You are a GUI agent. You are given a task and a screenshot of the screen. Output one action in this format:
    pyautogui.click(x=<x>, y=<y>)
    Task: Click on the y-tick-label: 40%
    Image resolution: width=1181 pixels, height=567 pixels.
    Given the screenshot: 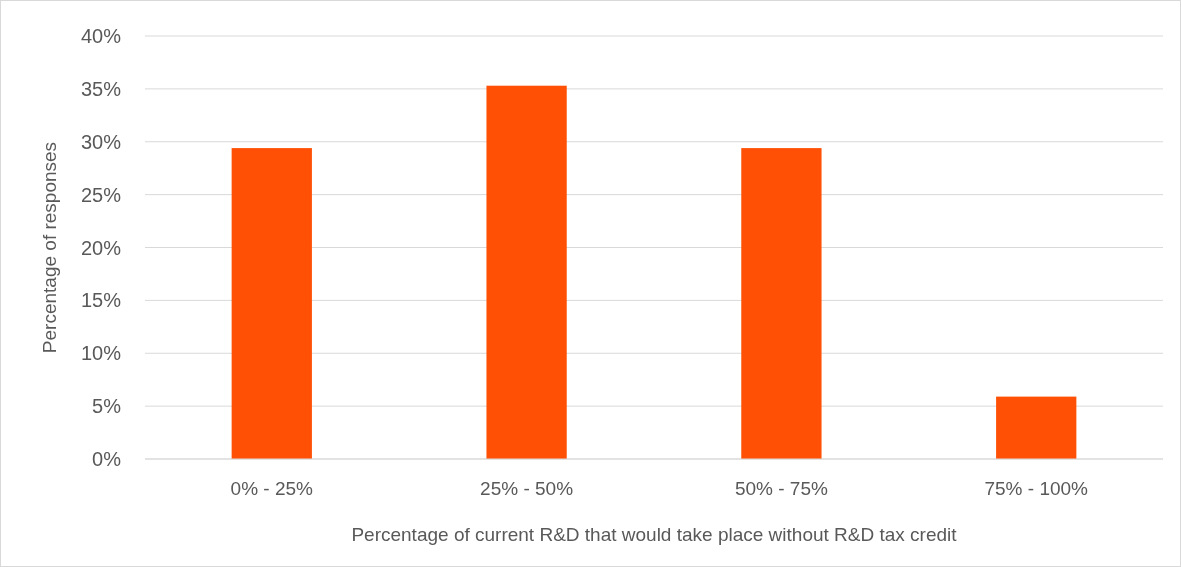 What is the action you would take?
    pyautogui.click(x=101, y=36)
    